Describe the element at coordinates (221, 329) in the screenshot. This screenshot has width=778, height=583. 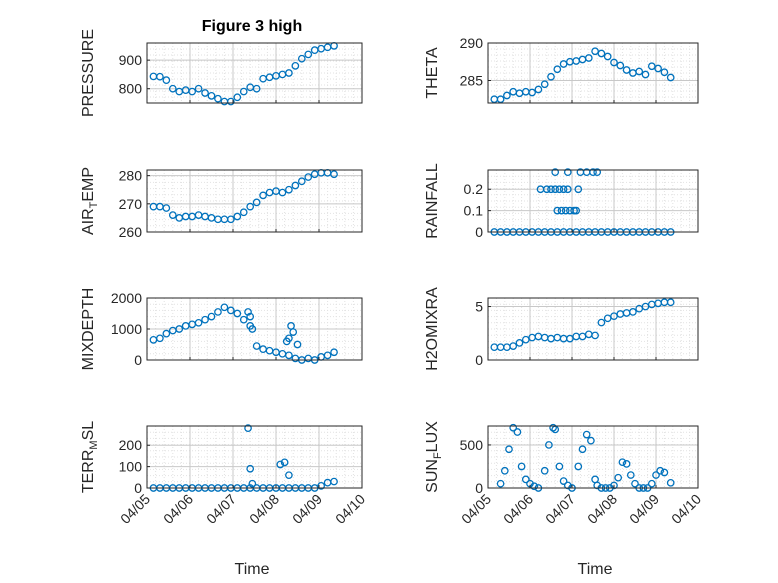
I see `subplot-mixdepth: 0 1000 2000 MIXDEPTH` at that location.